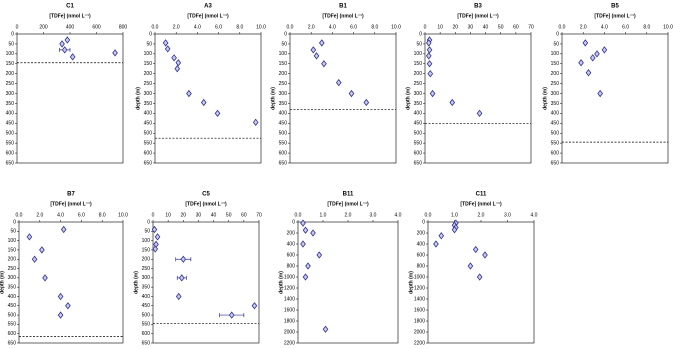  I want to click on y-tick-label: 650, so click(10, 163).